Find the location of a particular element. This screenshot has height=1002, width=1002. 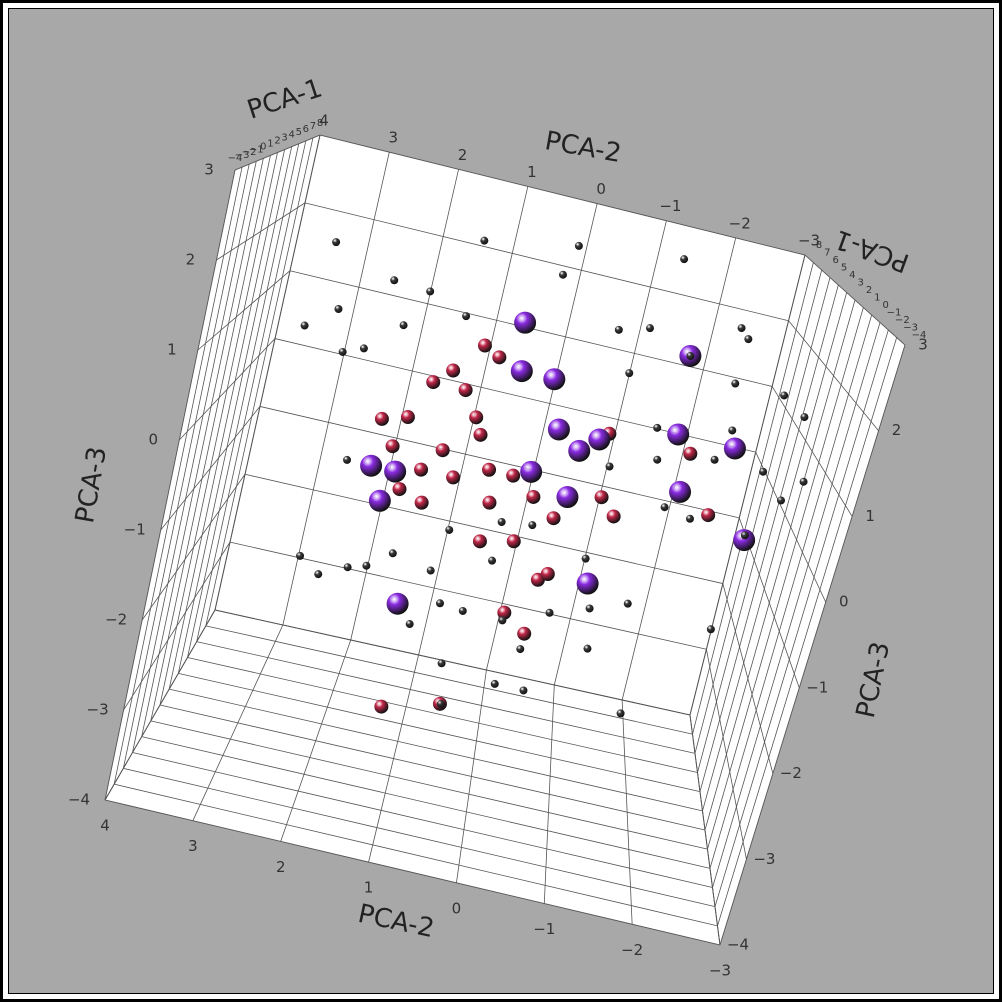

tick-label: 5 is located at coordinates (844, 268).